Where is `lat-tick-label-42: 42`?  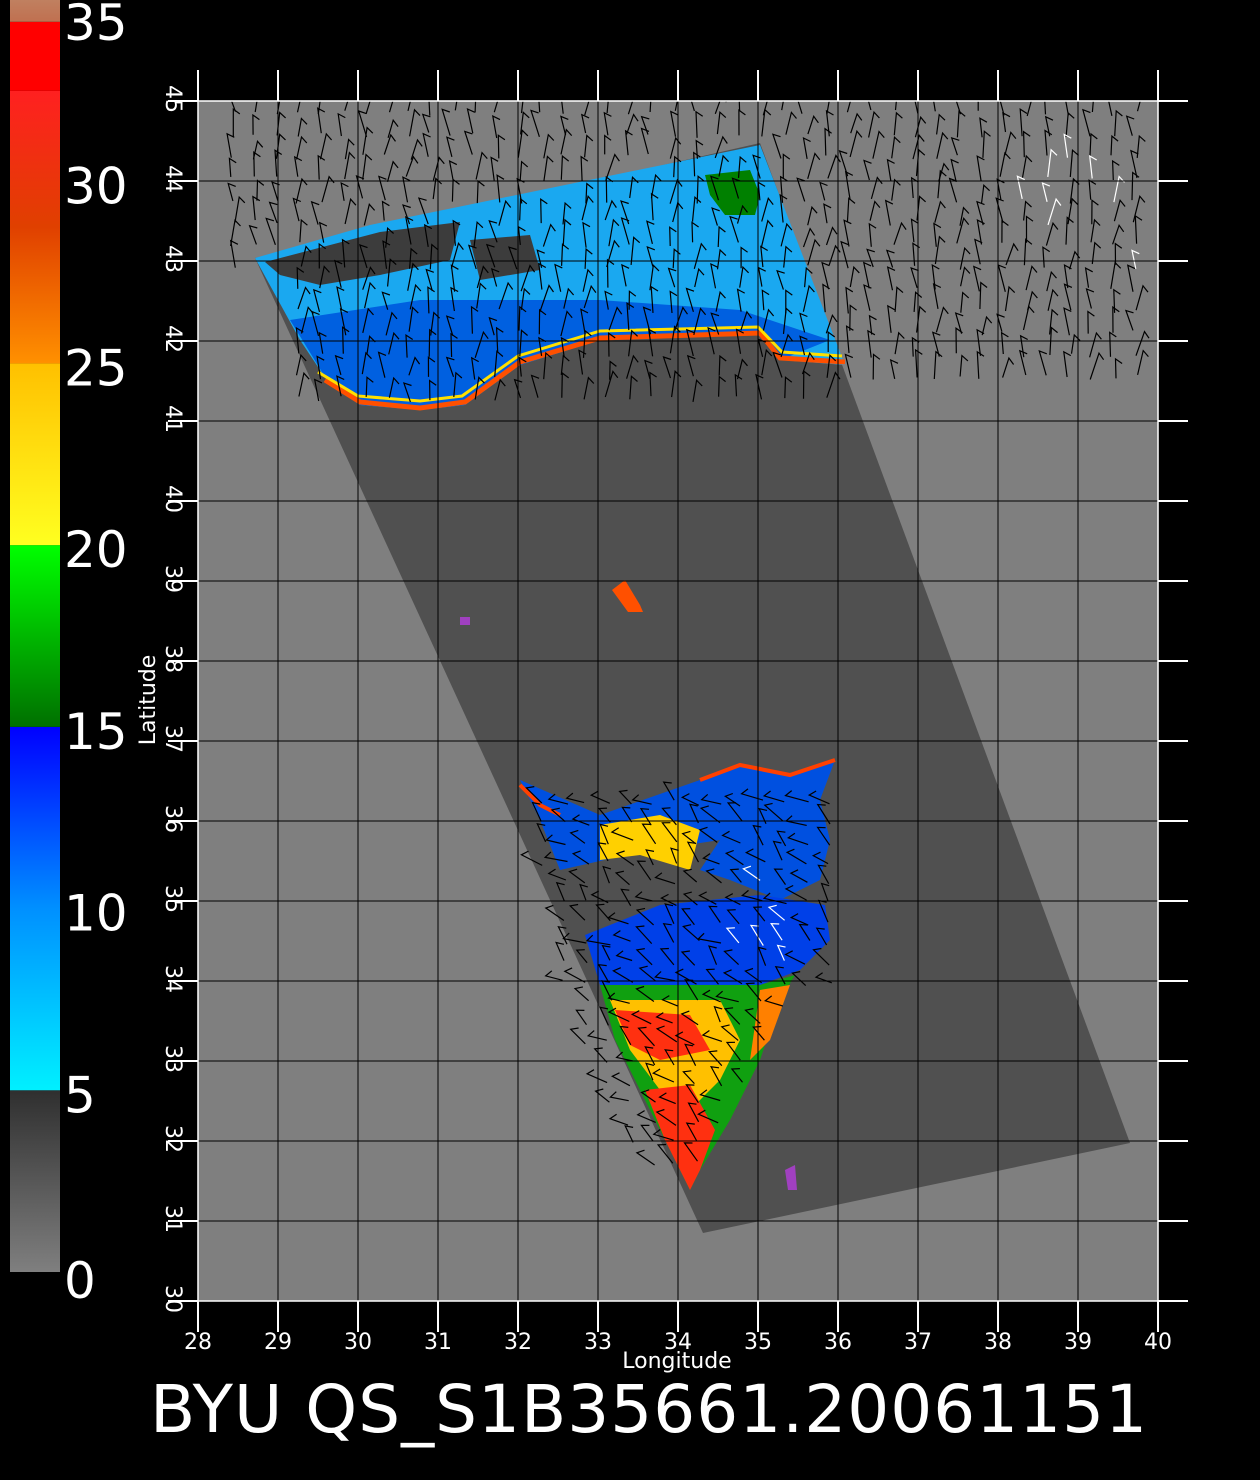
lat-tick-label-42: 42 is located at coordinates (172, 339).